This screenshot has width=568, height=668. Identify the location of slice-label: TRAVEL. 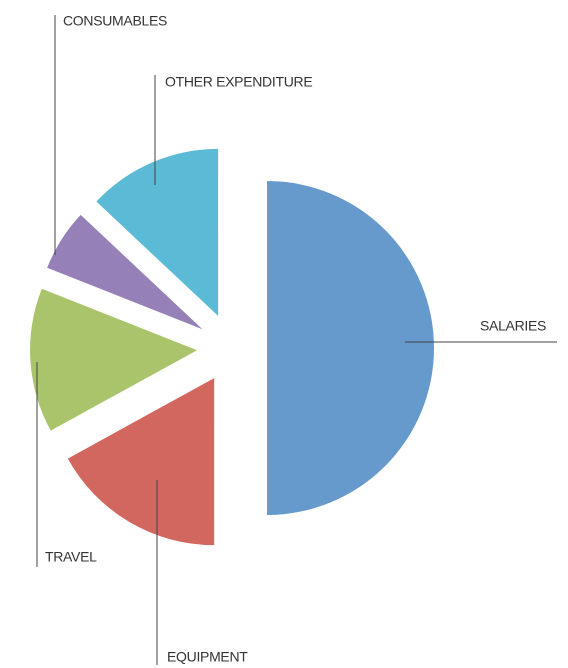
(71, 557).